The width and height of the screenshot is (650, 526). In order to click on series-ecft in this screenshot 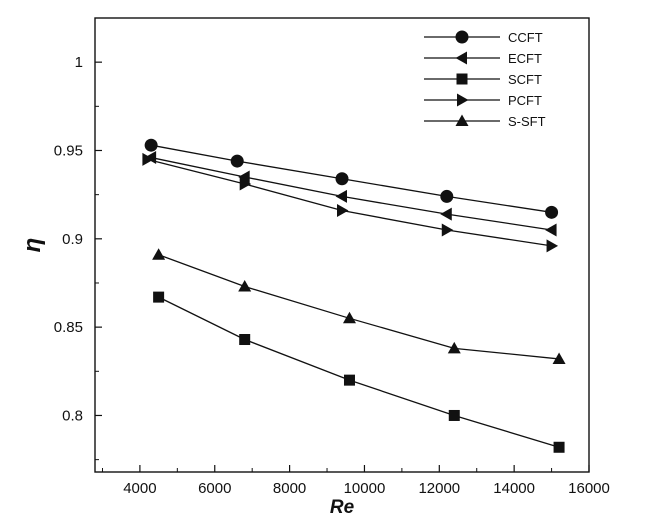, I will do `click(351, 193)`.